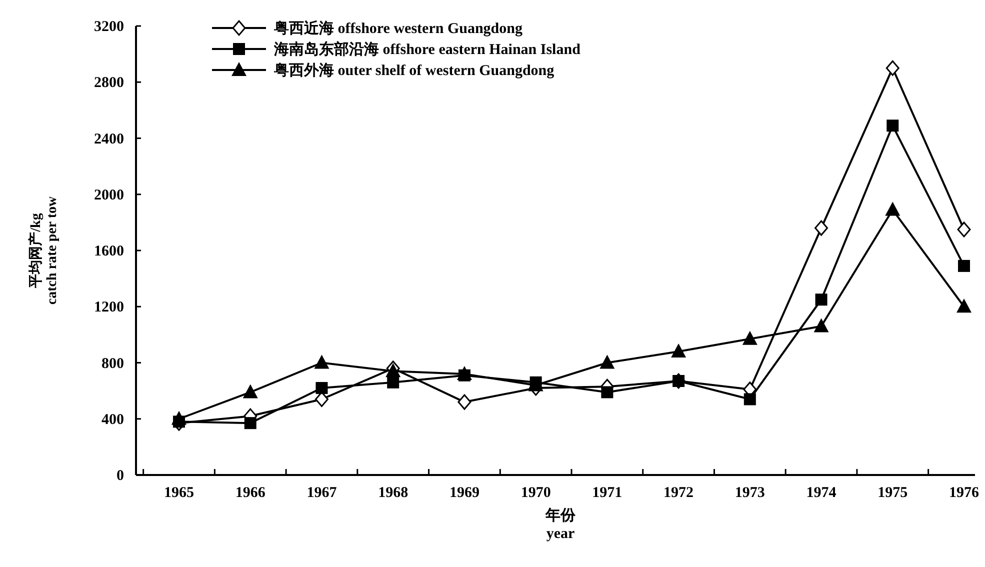 Image resolution: width=985 pixels, height=567 pixels. I want to click on y-tick-label: 2800, so click(109, 83).